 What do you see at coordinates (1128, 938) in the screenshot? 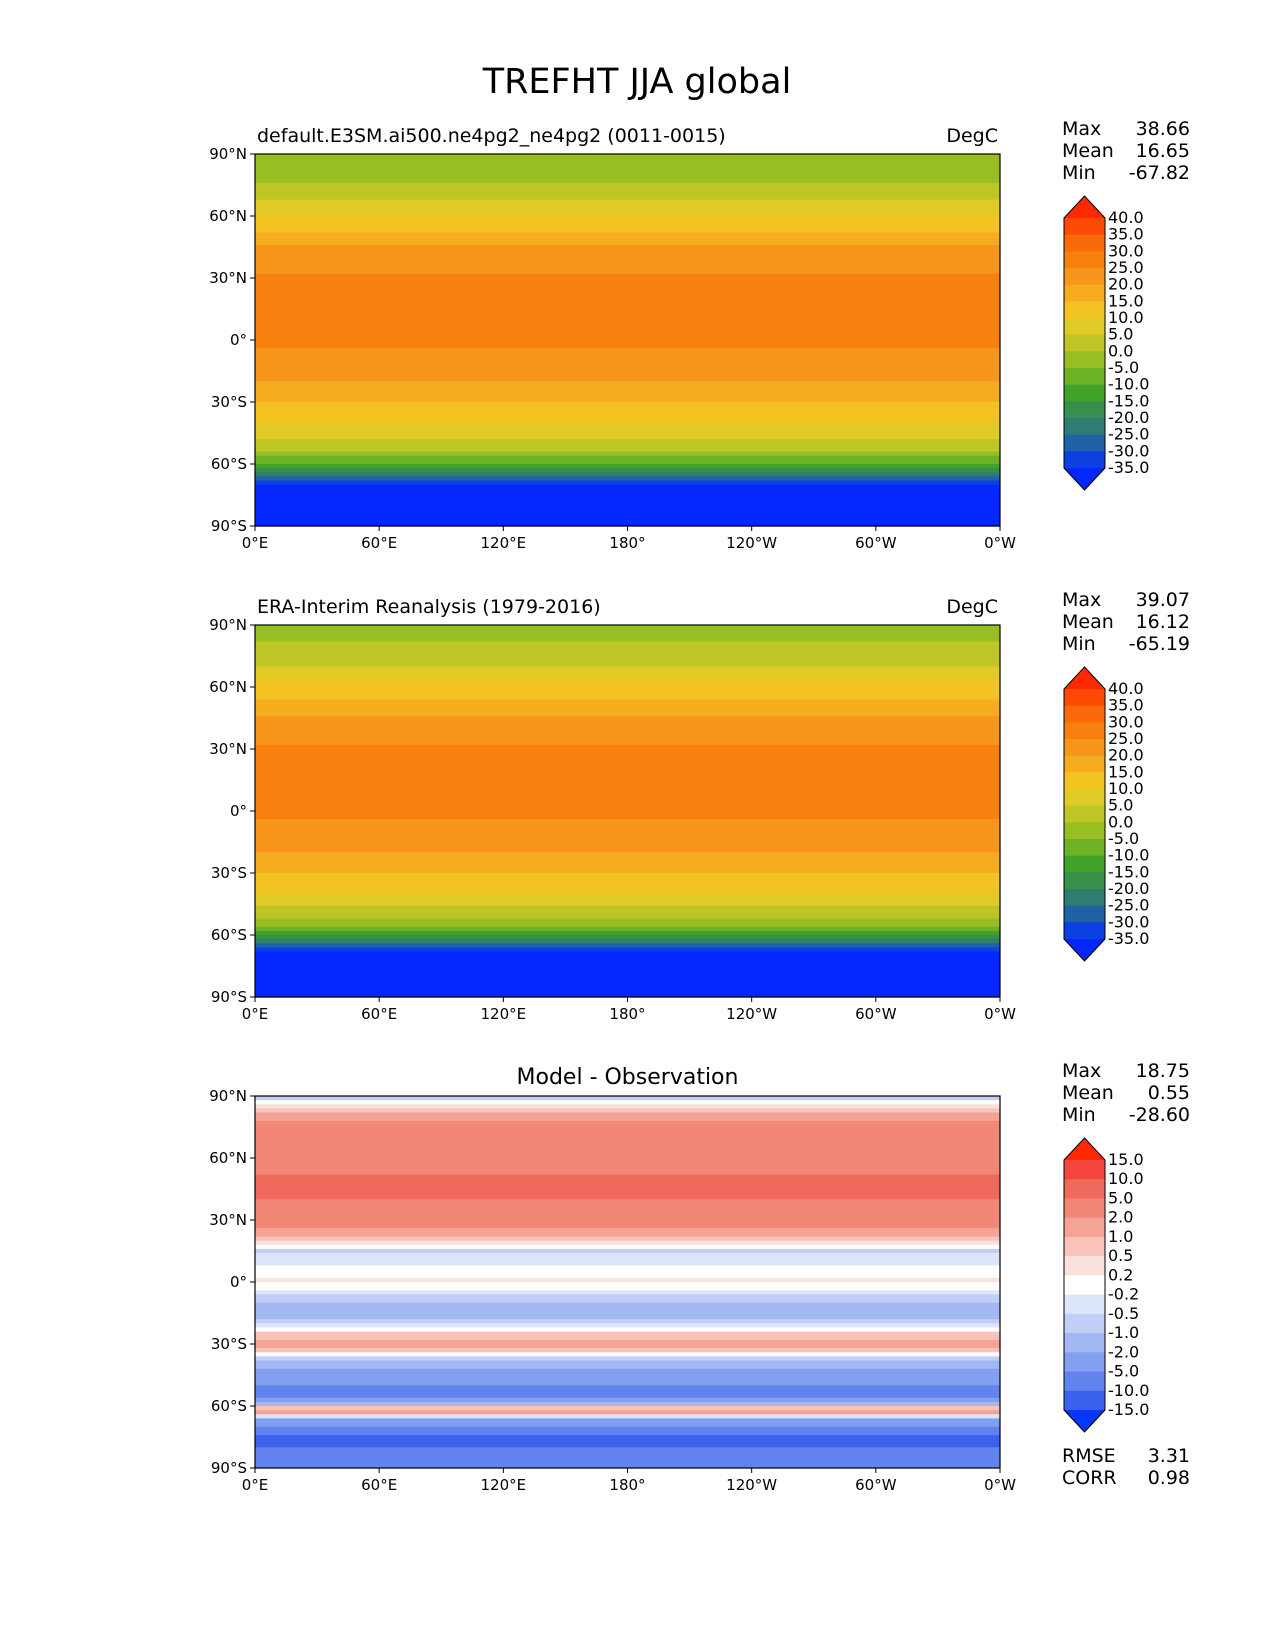
I see `colorbar-tick-label: -35.0` at bounding box center [1128, 938].